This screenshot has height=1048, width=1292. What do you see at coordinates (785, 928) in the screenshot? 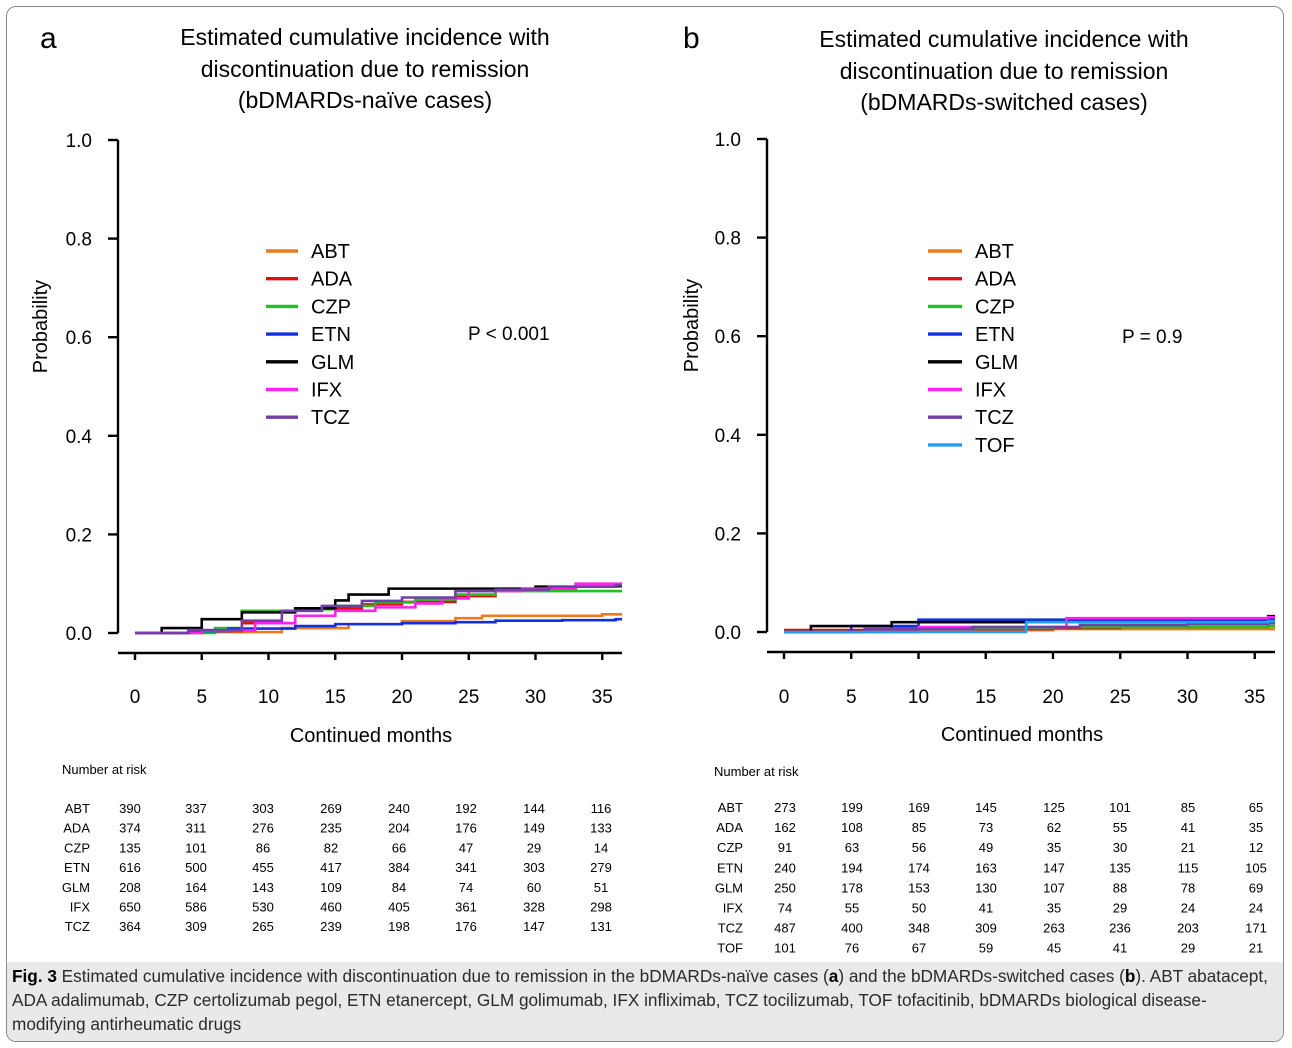
I see `risk-cell: 487` at bounding box center [785, 928].